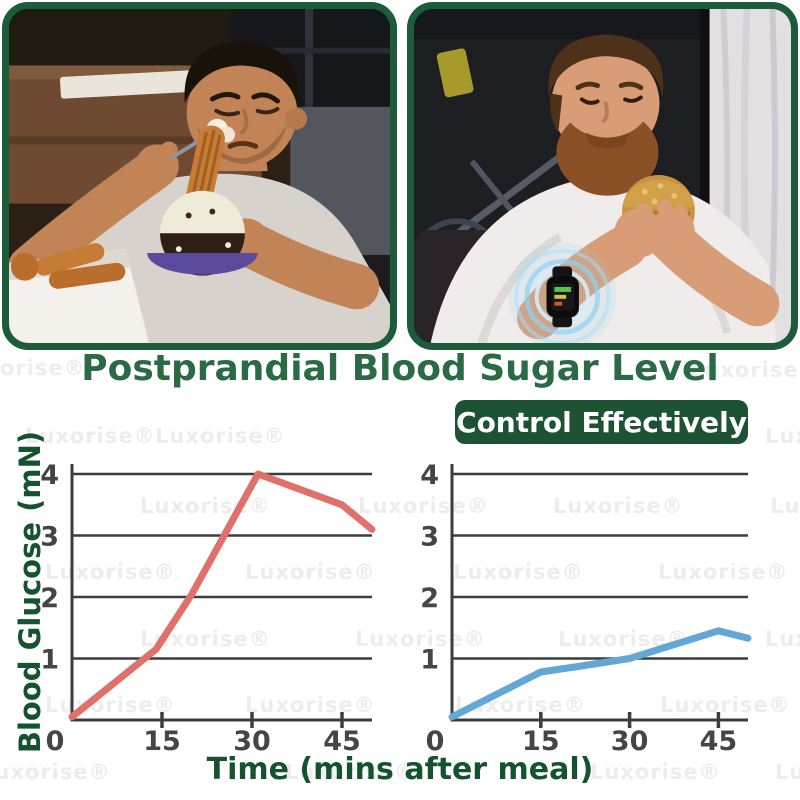 The width and height of the screenshot is (800, 800). What do you see at coordinates (79, 293) in the screenshot?
I see `churro-box` at bounding box center [79, 293].